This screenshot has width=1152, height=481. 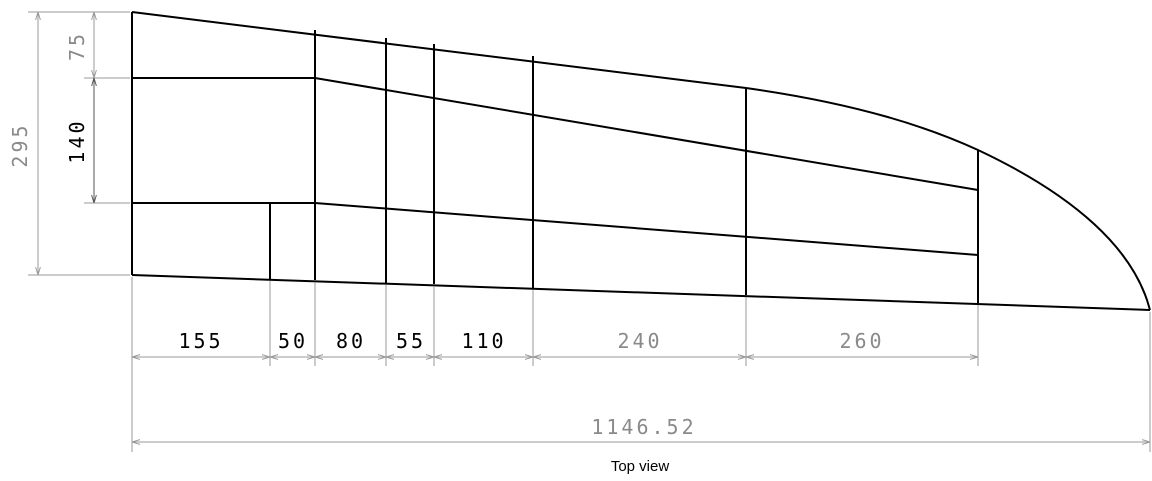 What do you see at coordinates (640, 466) in the screenshot?
I see `drawing-caption: Top view` at bounding box center [640, 466].